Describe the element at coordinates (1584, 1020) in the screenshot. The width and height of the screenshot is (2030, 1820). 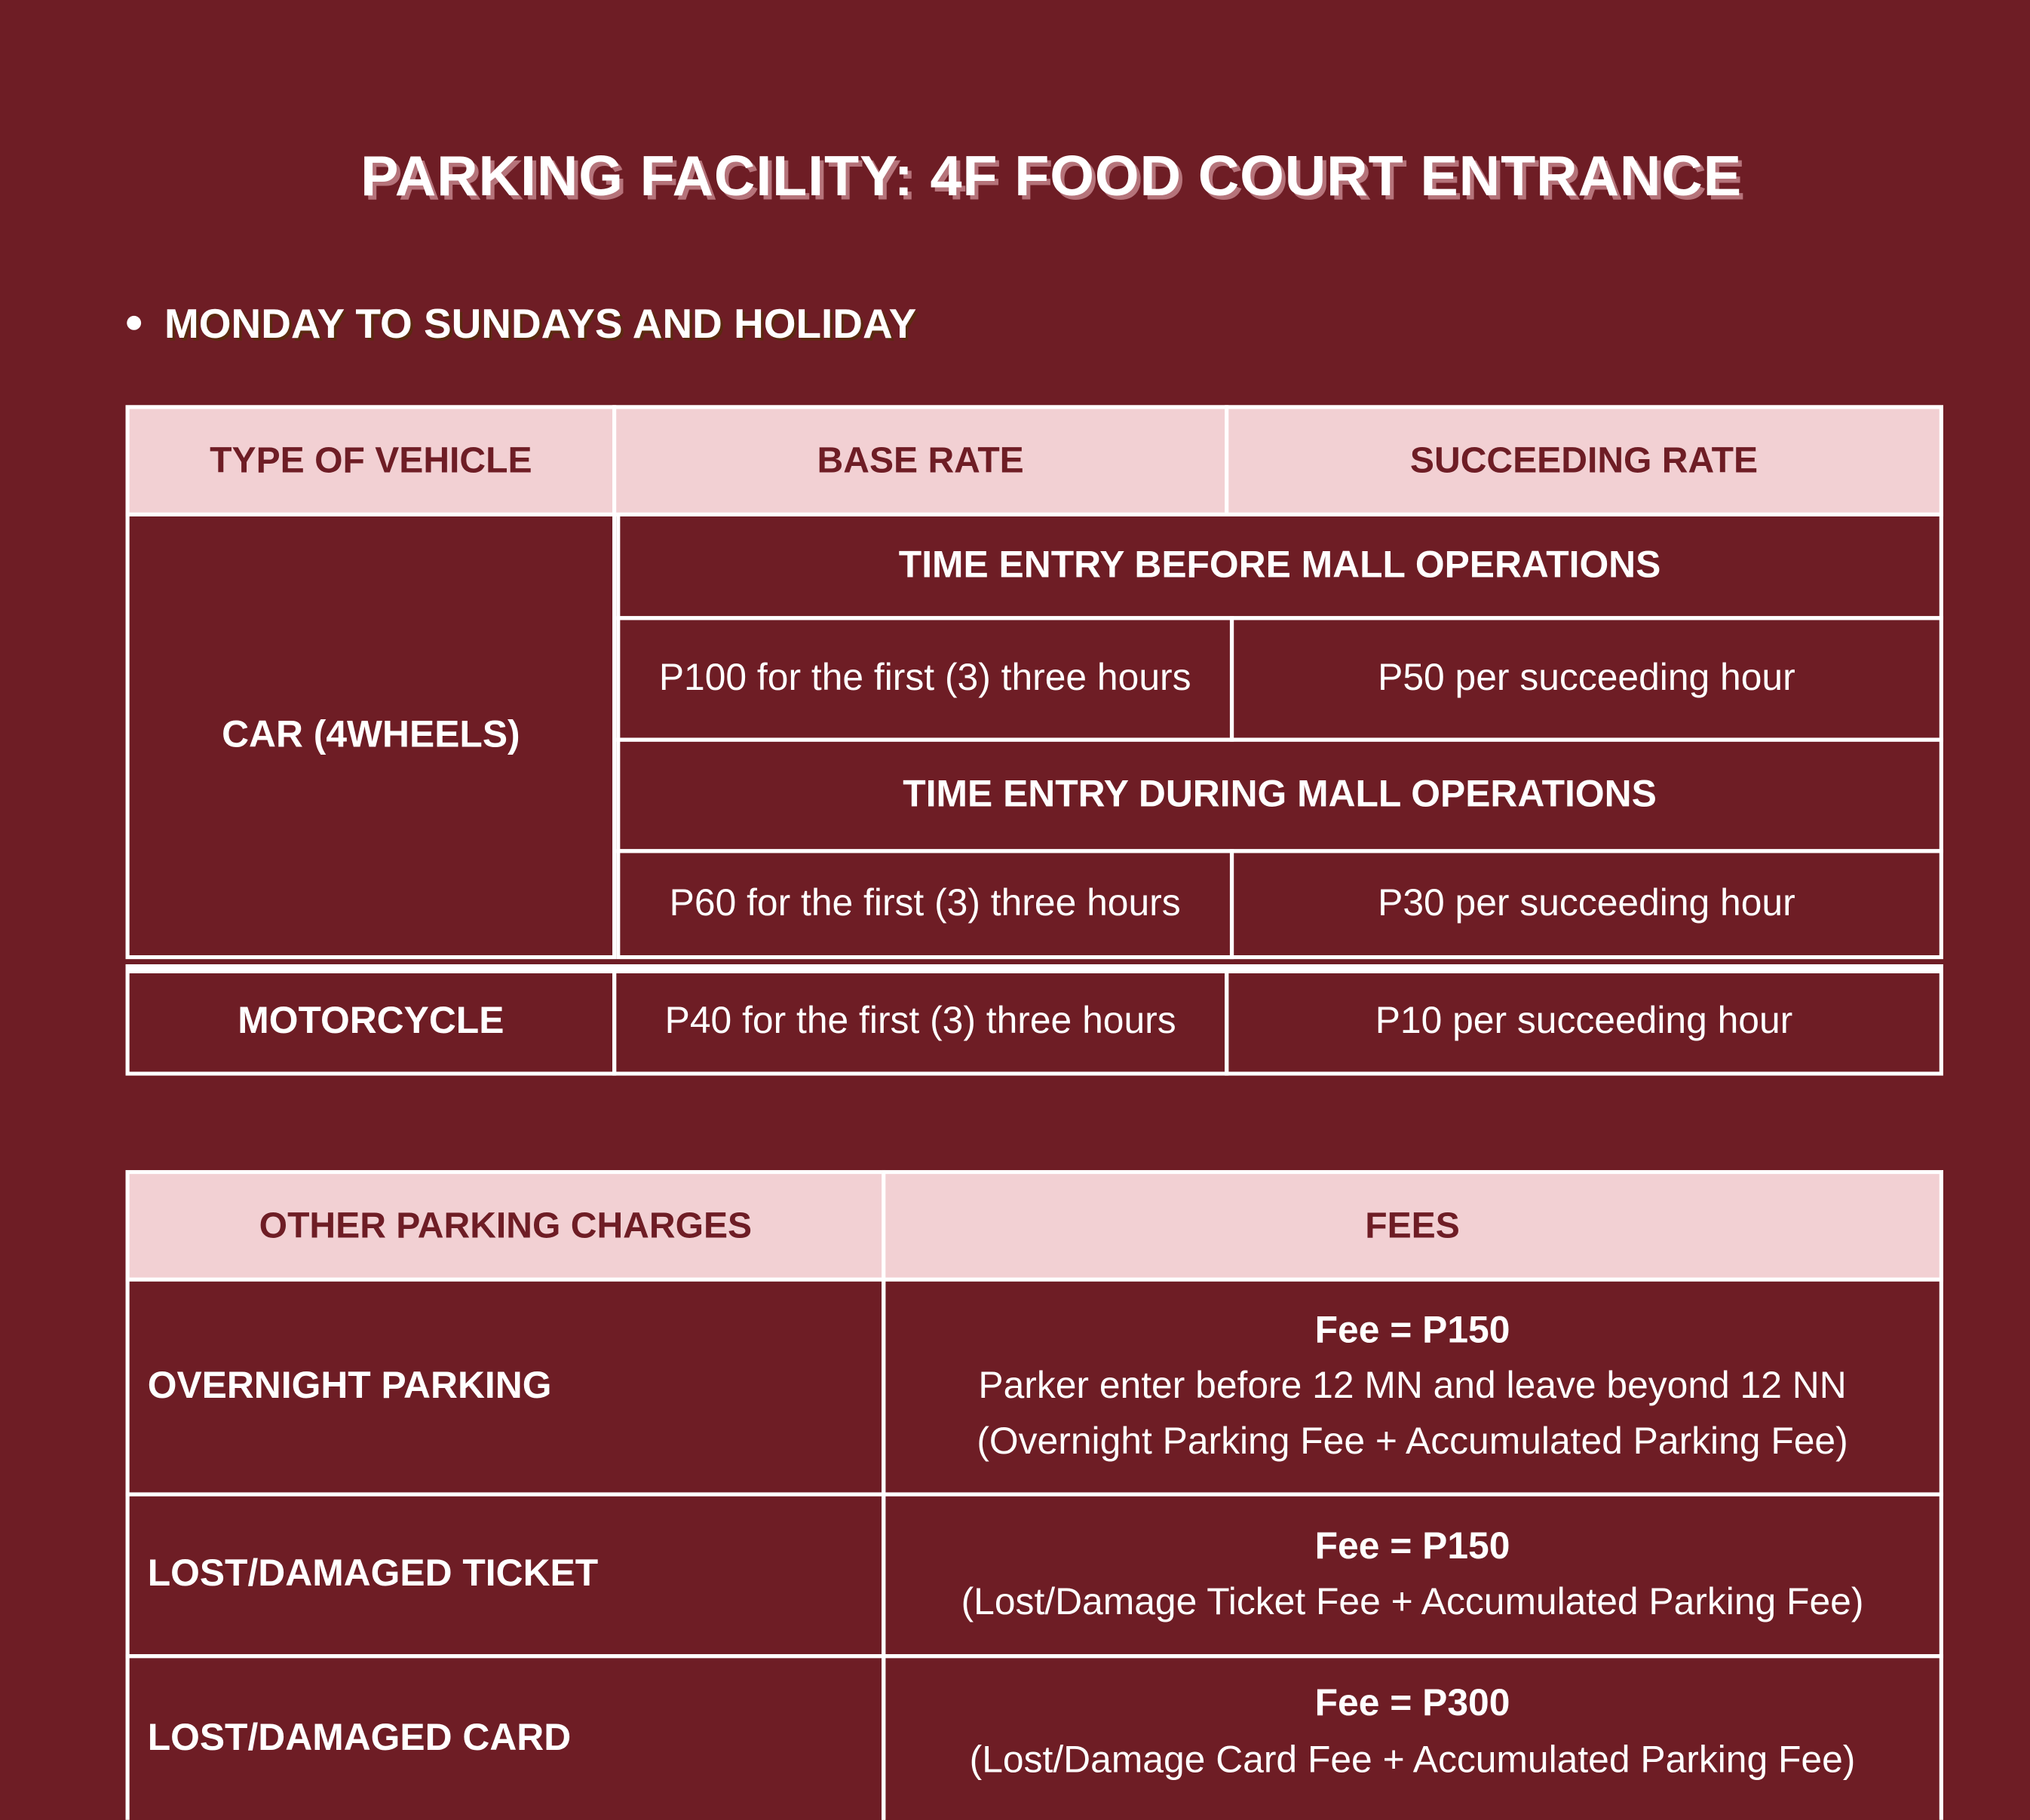
I see `motorcycle-succeeding-rate: P10 per succeeding hour` at that location.